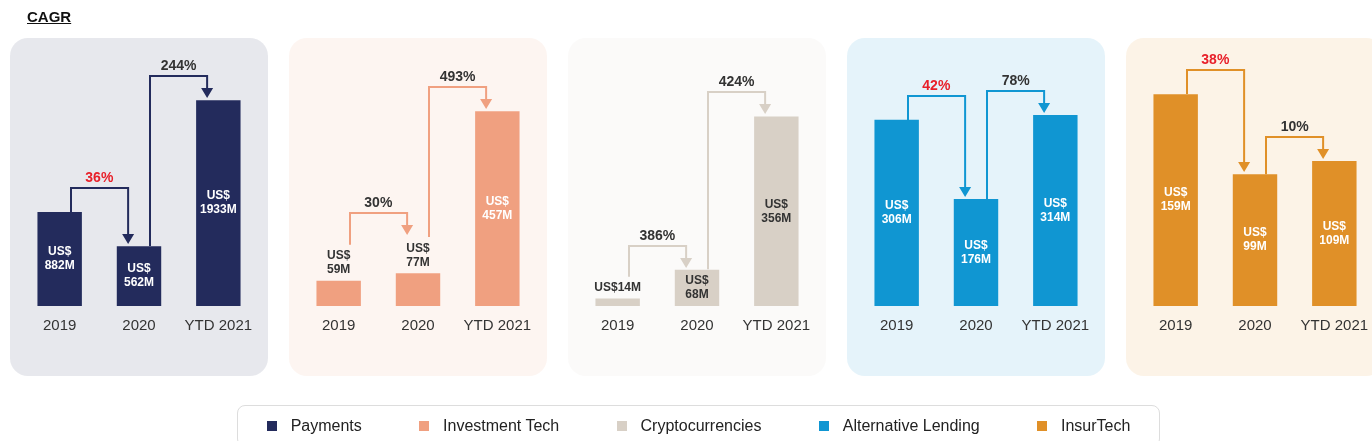 This screenshot has height=441, width=1372. I want to click on data-label: US$ 457M, so click(497, 207).